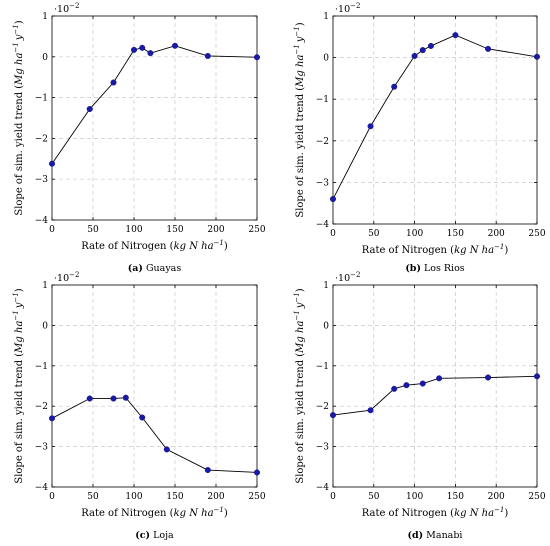  I want to click on panel-caption: (c) Loja, so click(154, 535).